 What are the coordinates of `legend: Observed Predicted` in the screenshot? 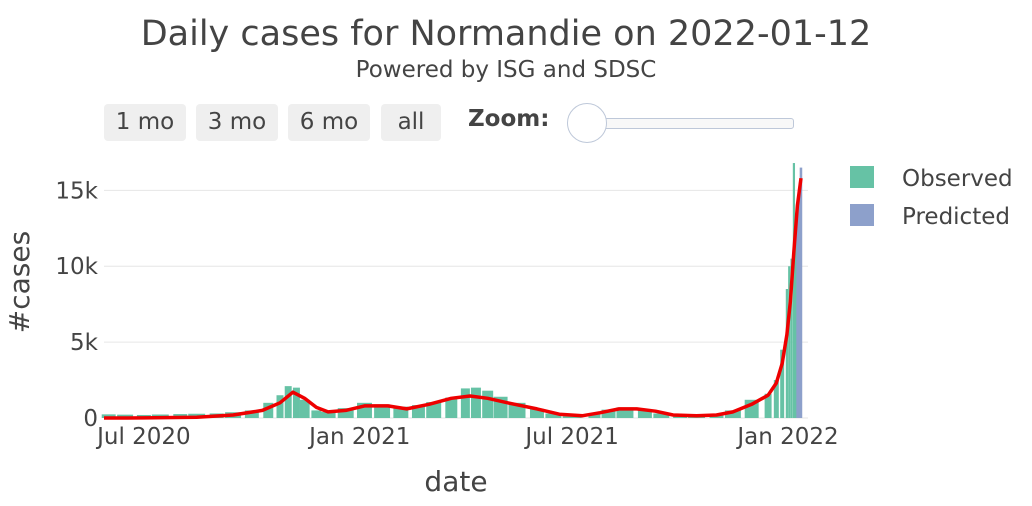 It's located at (931, 198).